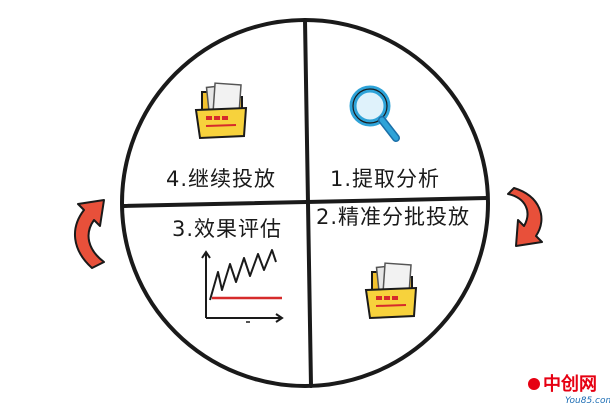 Image resolution: width=610 pixels, height=413 pixels. What do you see at coordinates (393, 217) in the screenshot?
I see `label-precise-batch-delivery: 2.精准分批投放` at bounding box center [393, 217].